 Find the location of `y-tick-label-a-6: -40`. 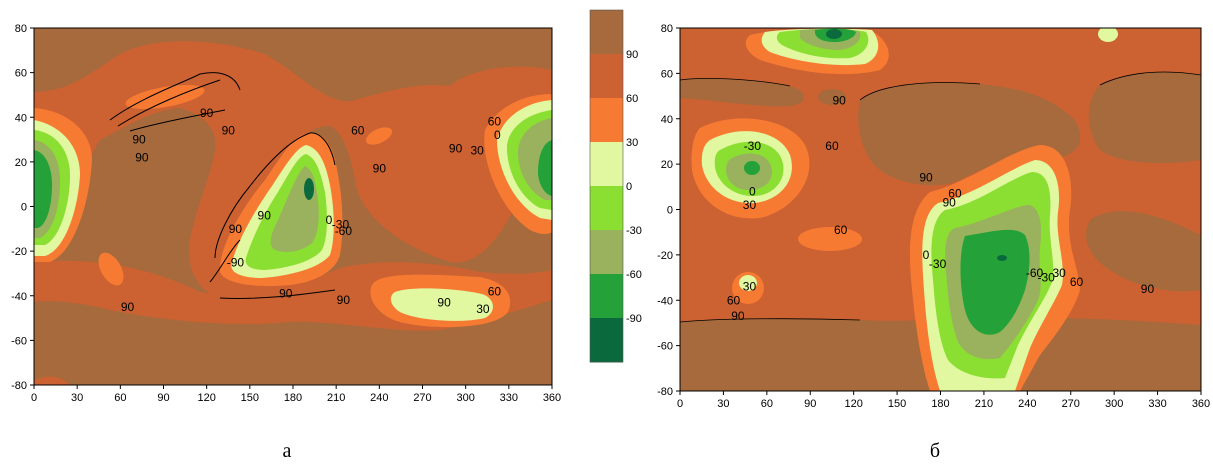

y-tick-label-a-6: -40 is located at coordinates (19, 297).